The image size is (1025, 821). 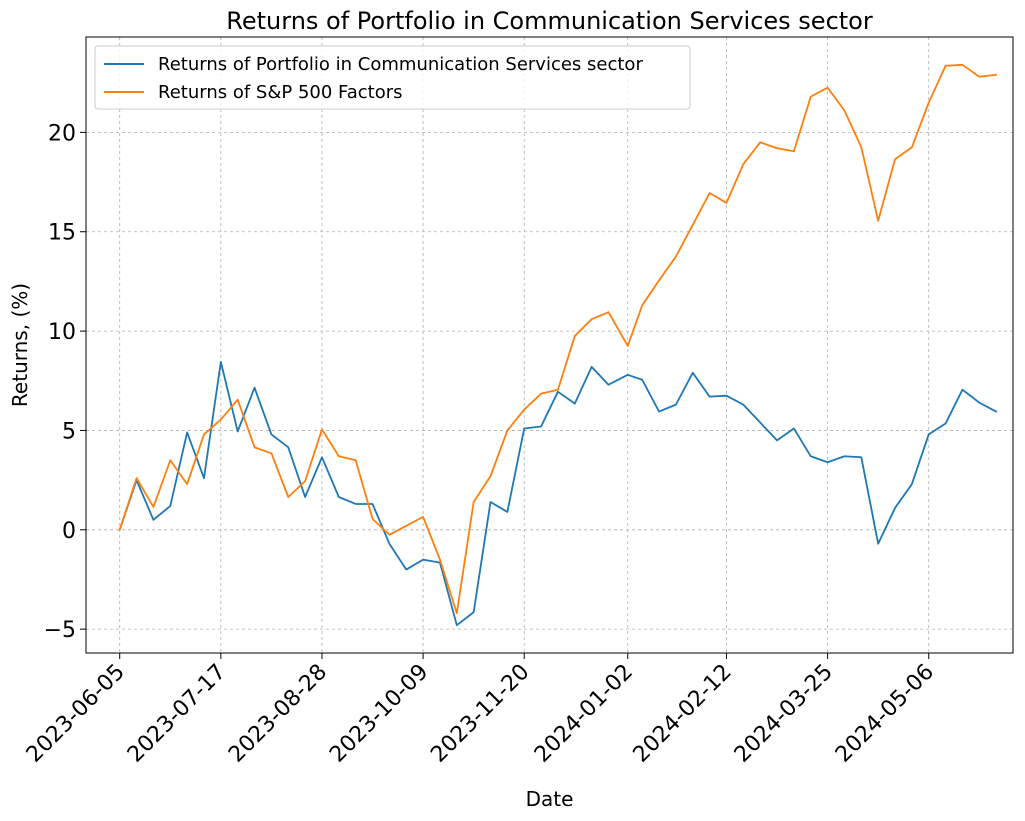 I want to click on y-axis-ticks: −5 0 5 10 15 20, so click(x=65, y=382).